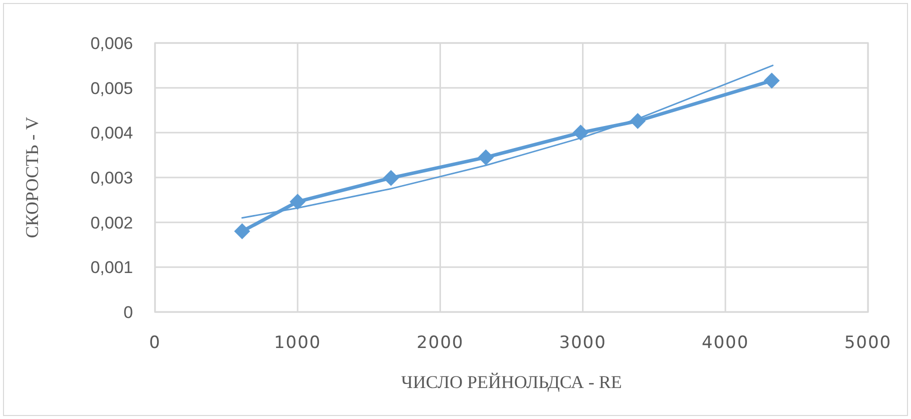 Image resolution: width=911 pixels, height=419 pixels. What do you see at coordinates (868, 343) in the screenshot?
I see `x-tick-label: 5000` at bounding box center [868, 343].